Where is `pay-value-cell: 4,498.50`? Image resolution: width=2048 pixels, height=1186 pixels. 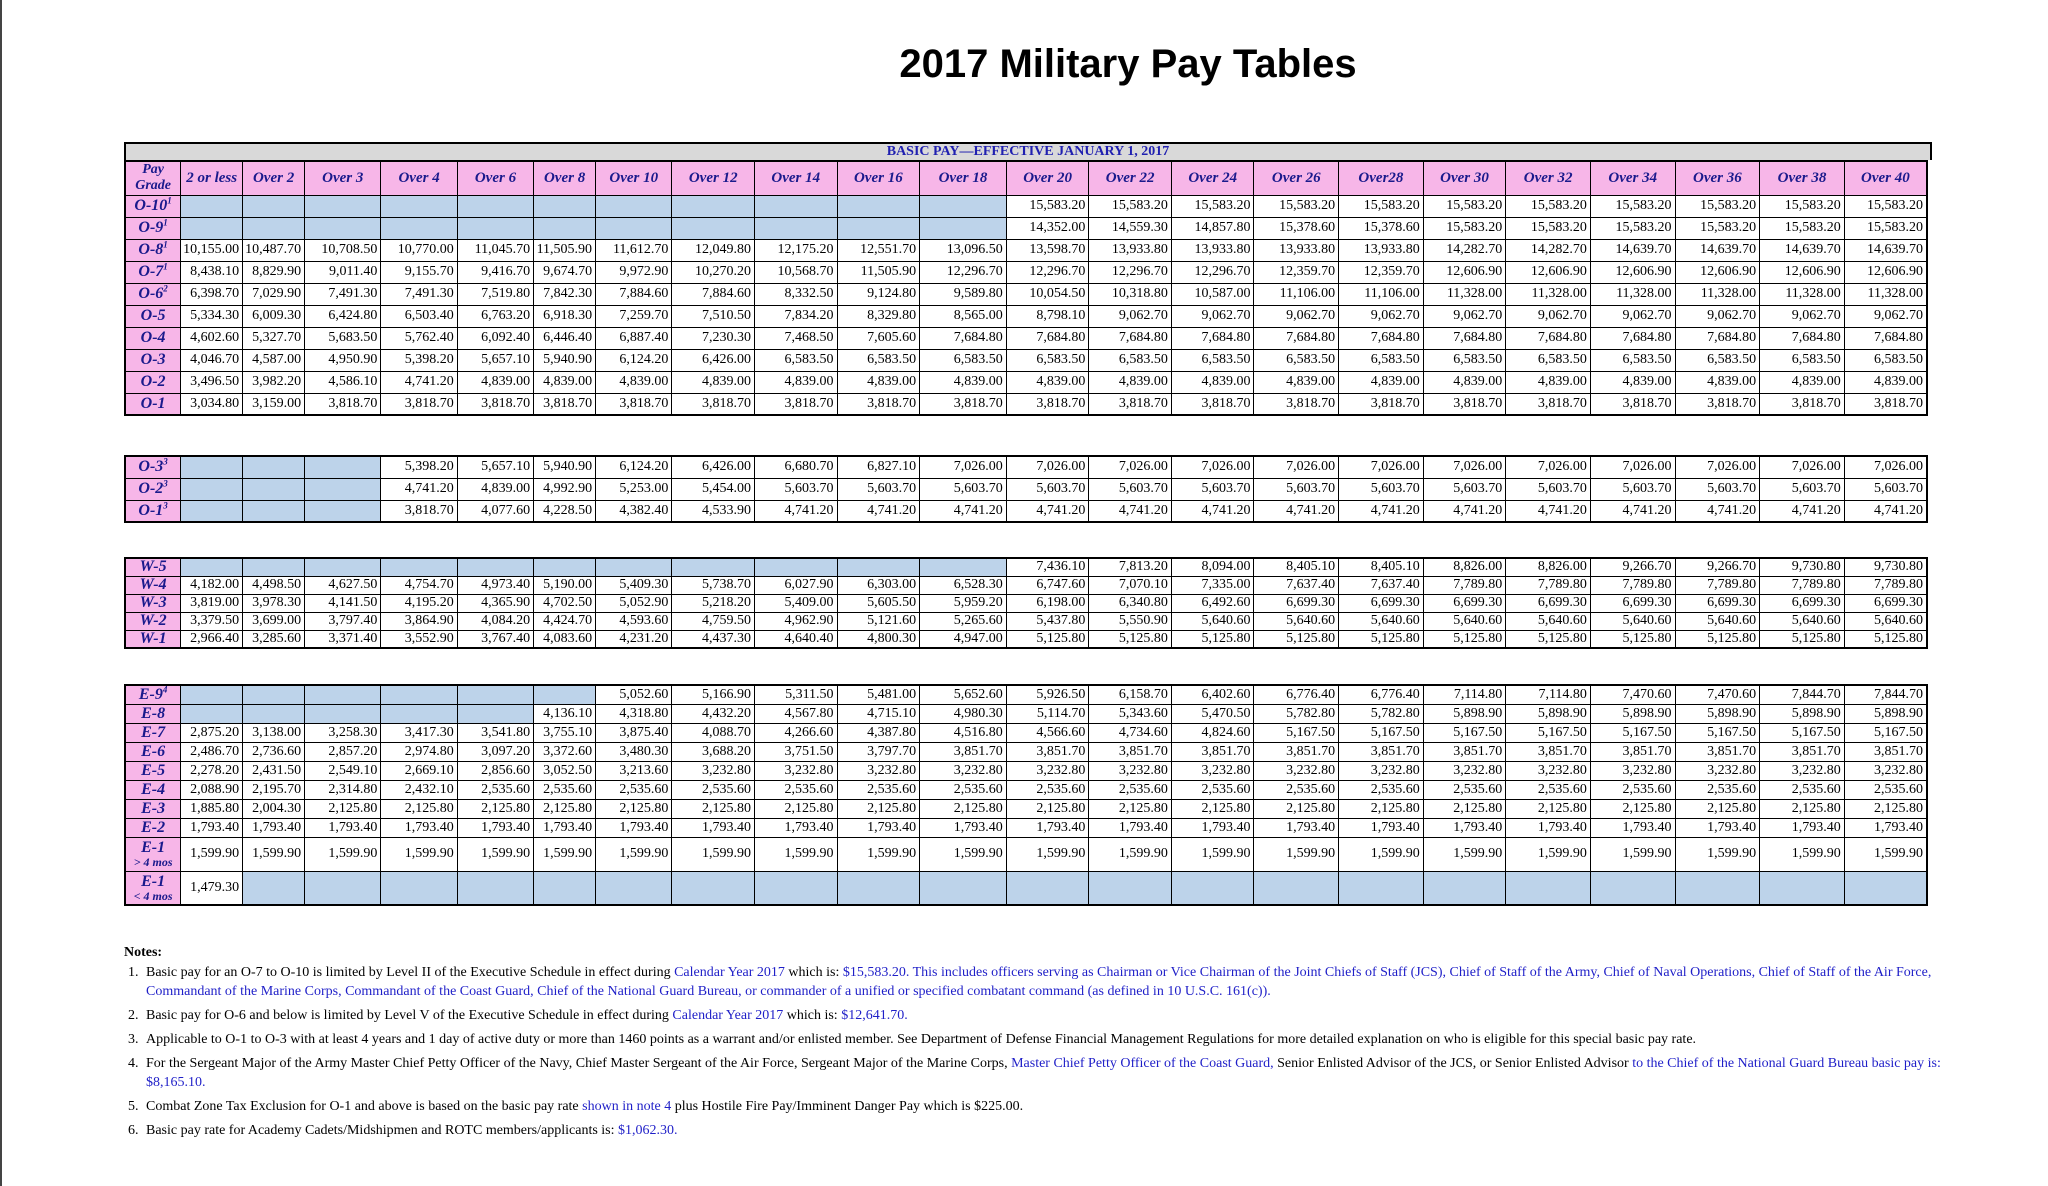
pay-value-cell: 4,498.50 is located at coordinates (274, 585).